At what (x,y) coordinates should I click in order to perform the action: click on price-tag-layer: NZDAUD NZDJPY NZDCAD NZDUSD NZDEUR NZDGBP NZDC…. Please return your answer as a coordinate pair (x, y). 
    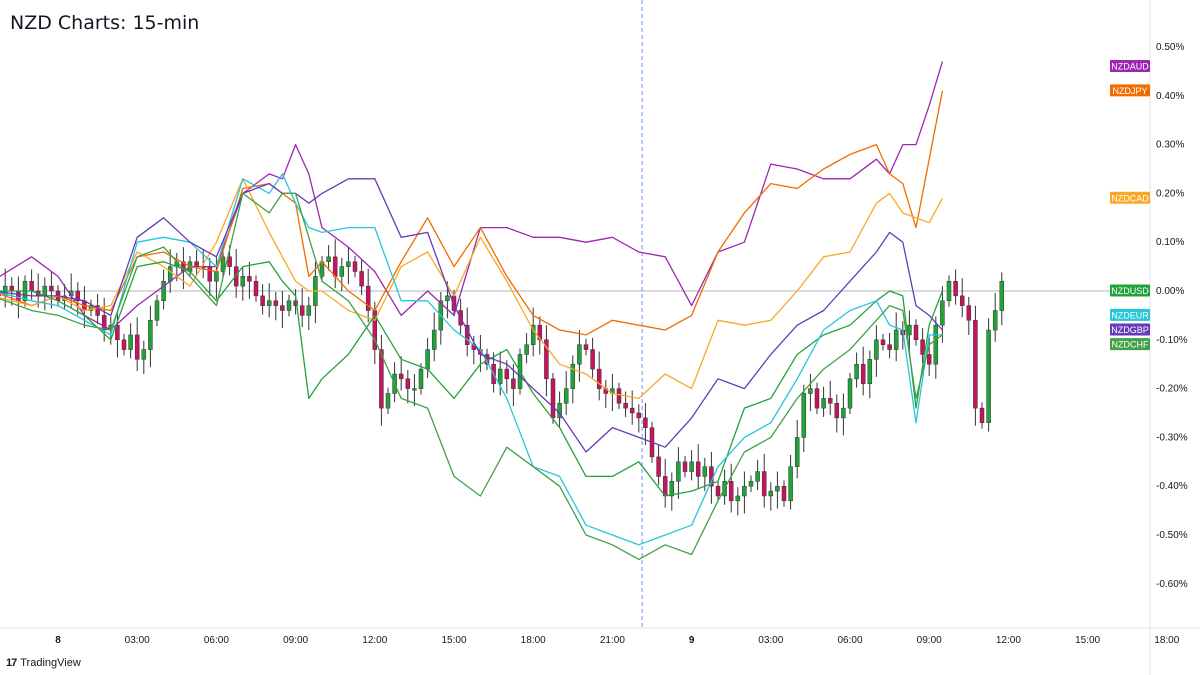
    Looking at the image, I should click on (1130, 205).